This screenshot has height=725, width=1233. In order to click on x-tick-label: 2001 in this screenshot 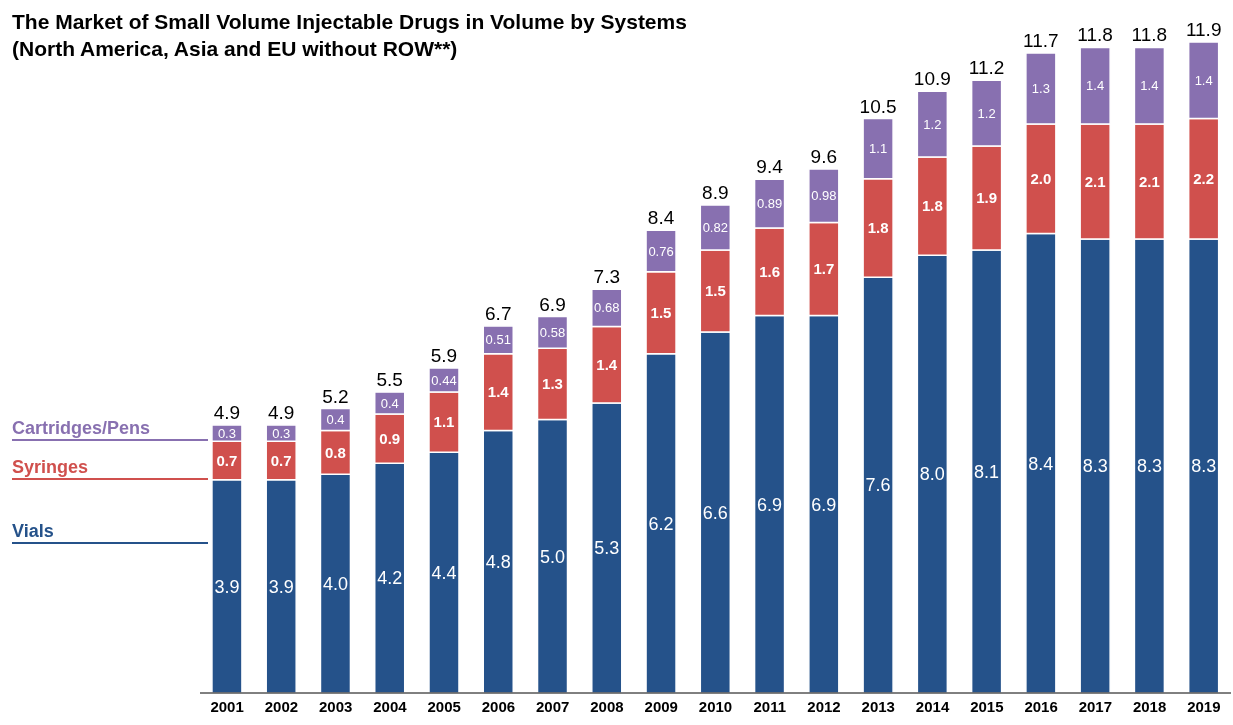, I will do `click(227, 706)`.